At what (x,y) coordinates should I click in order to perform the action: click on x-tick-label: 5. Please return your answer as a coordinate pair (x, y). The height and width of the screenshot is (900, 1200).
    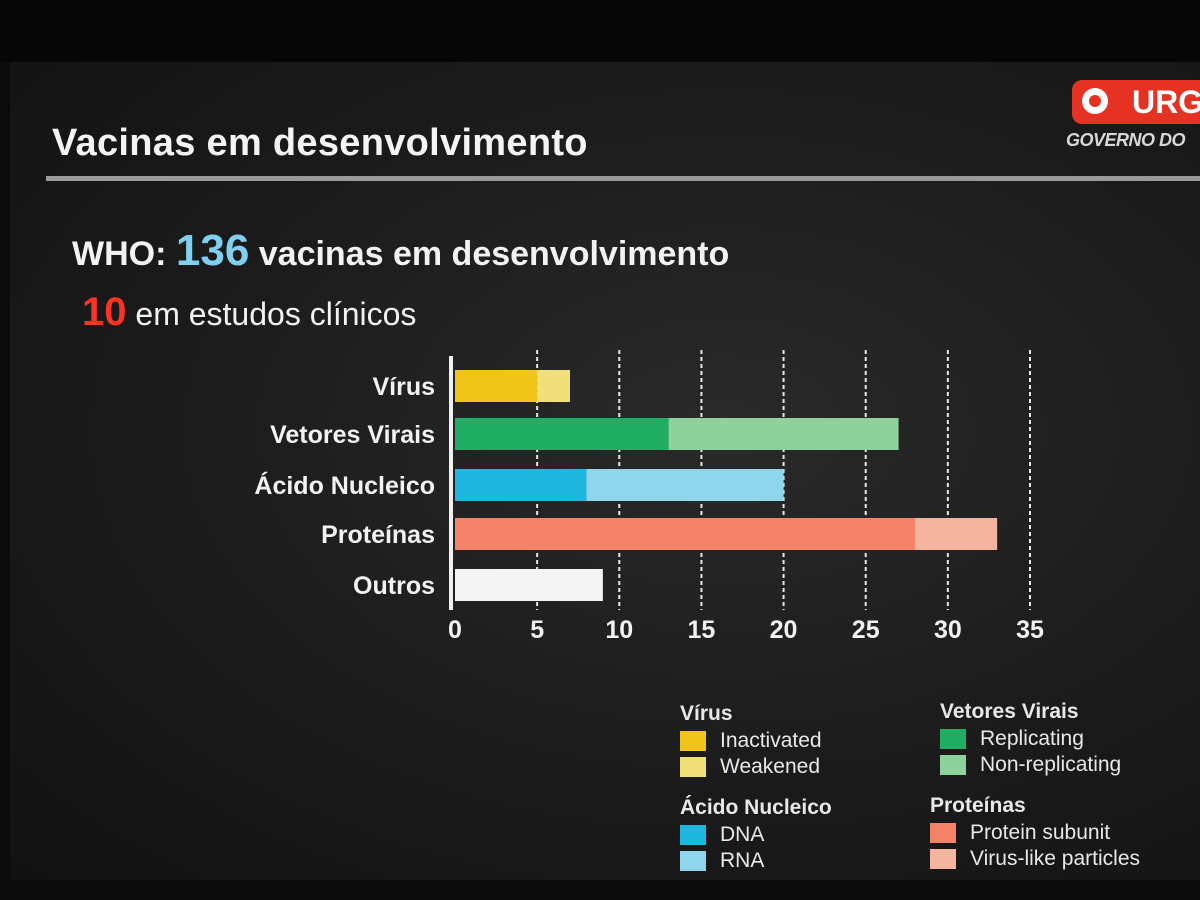
    Looking at the image, I should click on (537, 630).